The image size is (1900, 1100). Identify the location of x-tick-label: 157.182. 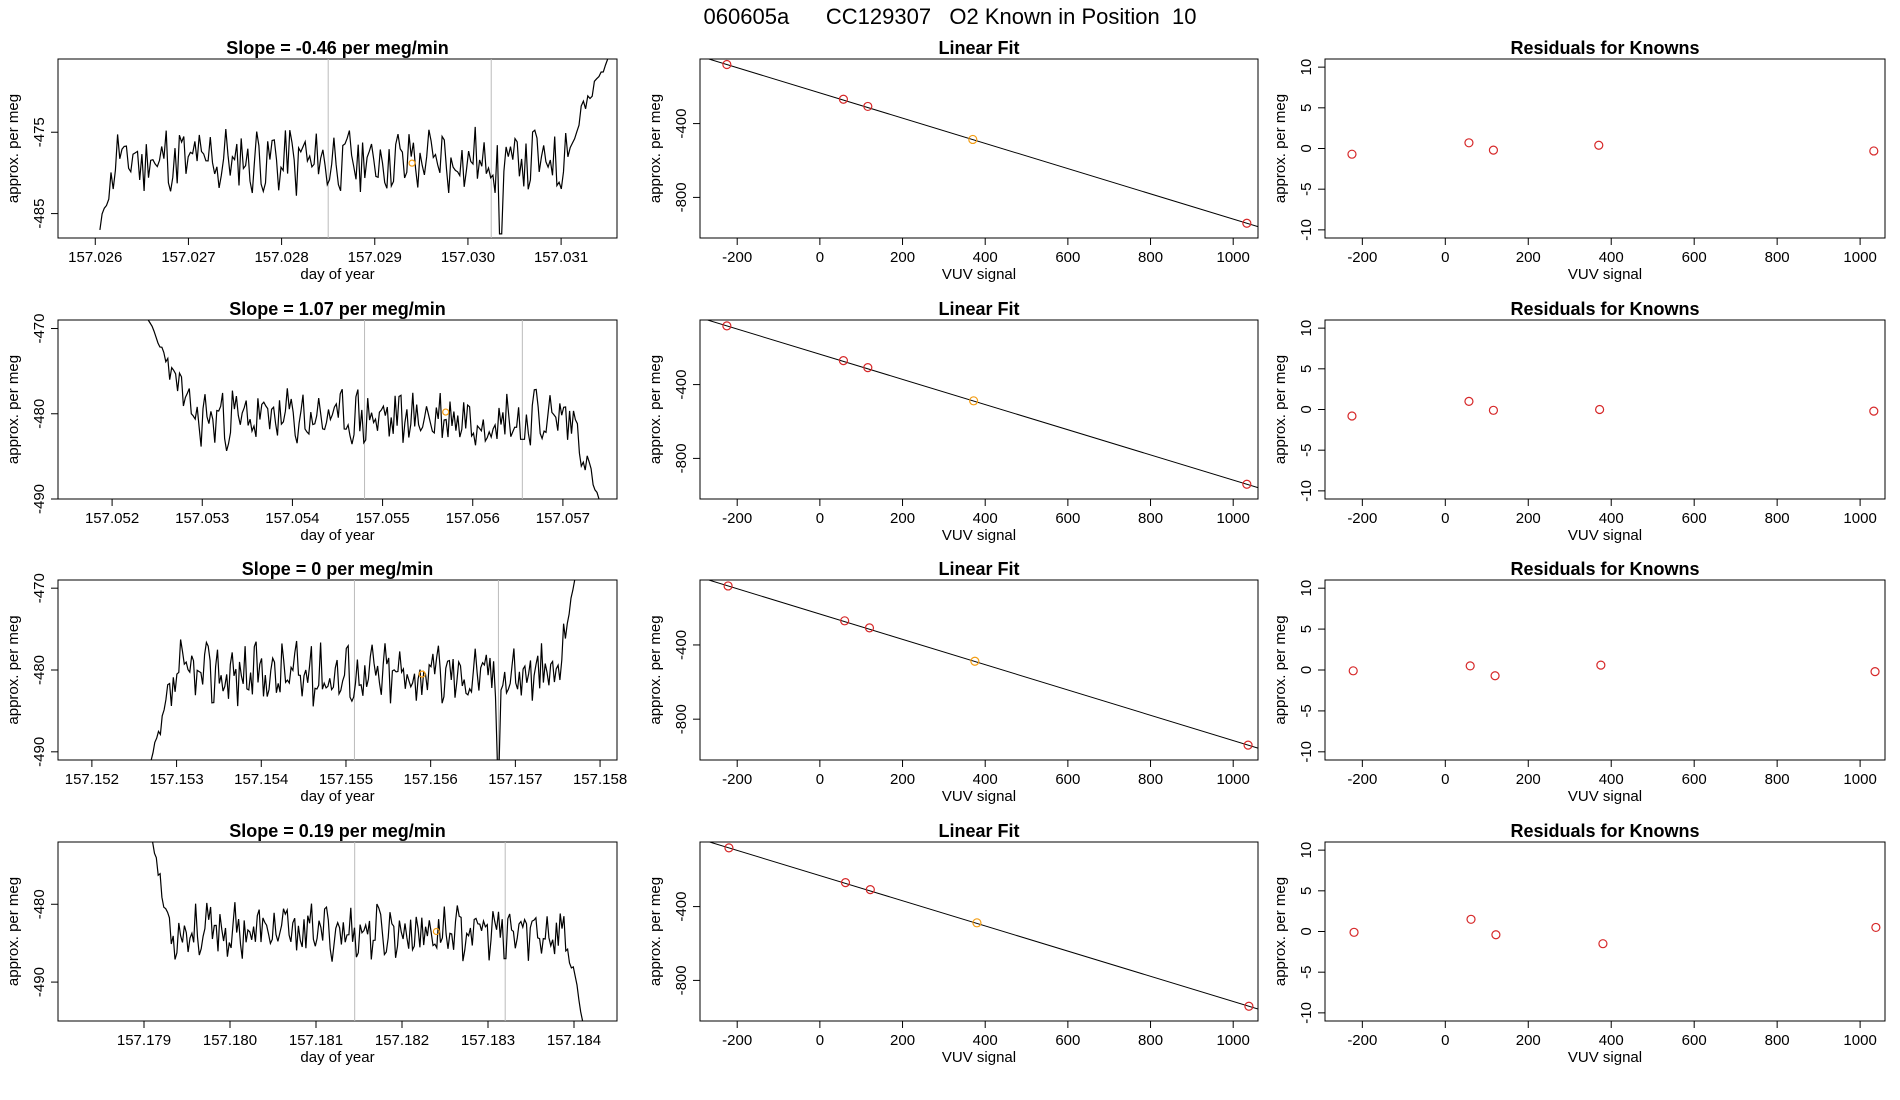
(402, 1040).